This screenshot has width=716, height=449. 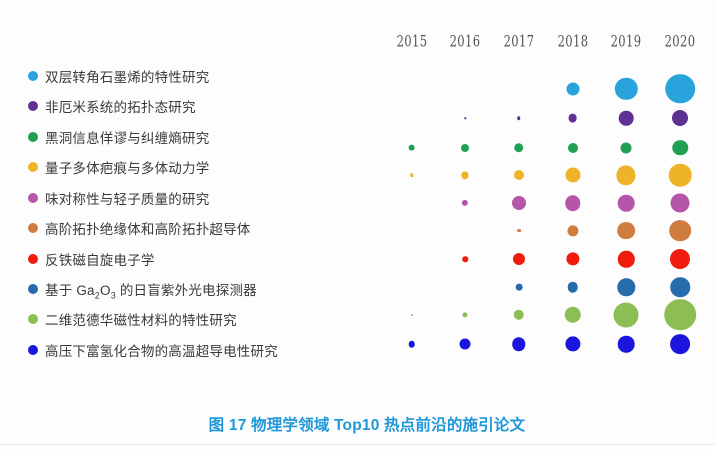 What do you see at coordinates (519, 41) in the screenshot?
I see `year-label-2017: 2017` at bounding box center [519, 41].